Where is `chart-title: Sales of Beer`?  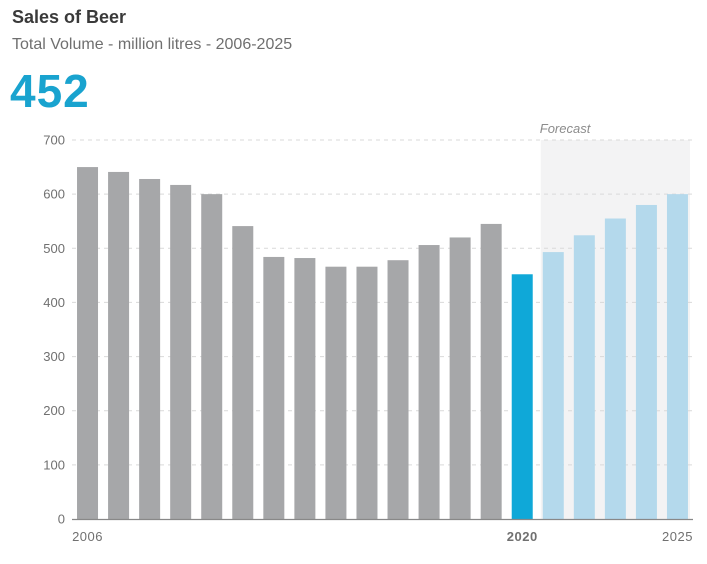 chart-title: Sales of Beer is located at coordinates (69, 17).